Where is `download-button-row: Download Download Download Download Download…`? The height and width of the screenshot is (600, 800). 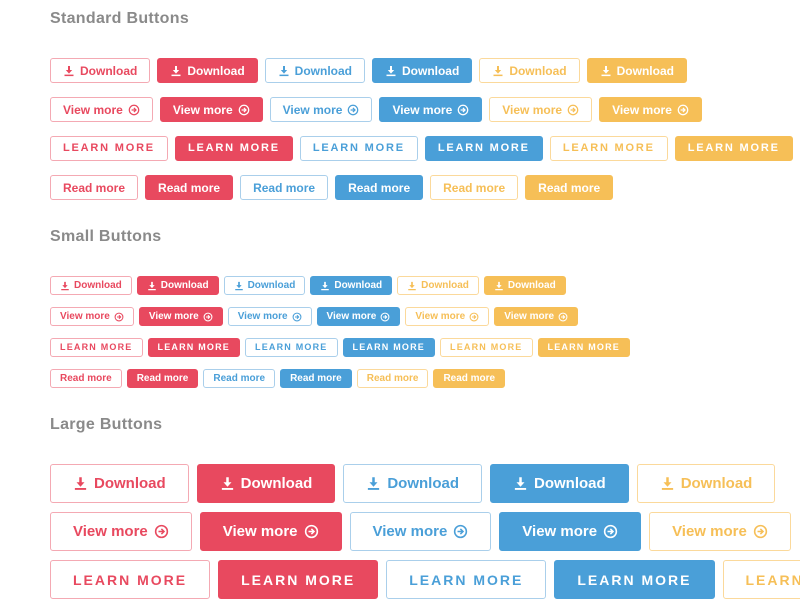
download-button-row: Download Download Download Download Download… is located at coordinates (425, 70).